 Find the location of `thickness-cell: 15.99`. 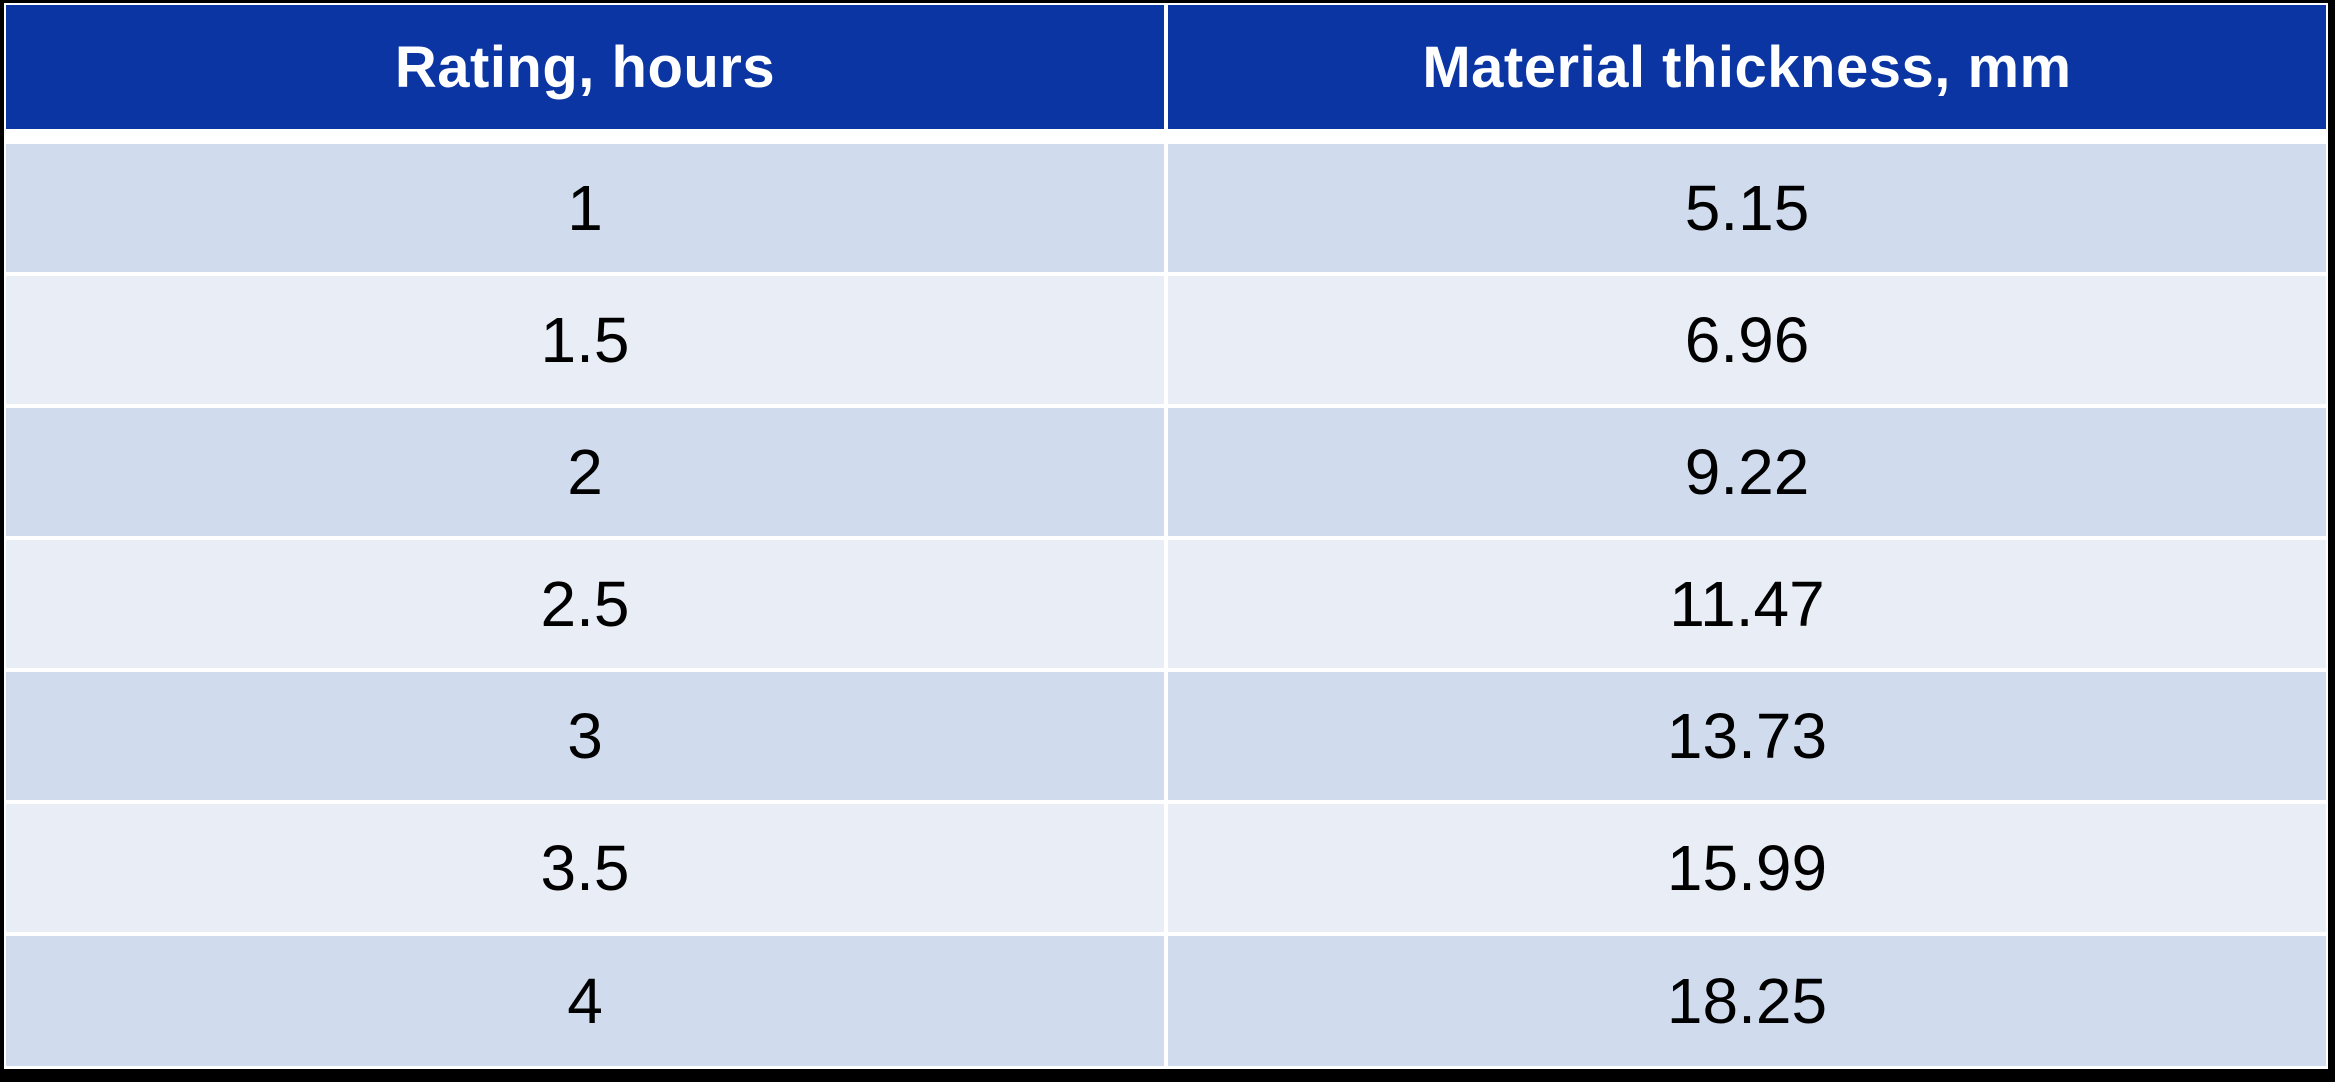

thickness-cell: 15.99 is located at coordinates (1747, 868).